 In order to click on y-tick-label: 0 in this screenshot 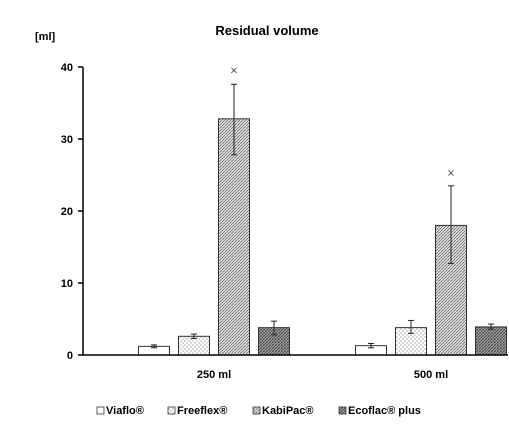, I will do `click(70, 356)`.